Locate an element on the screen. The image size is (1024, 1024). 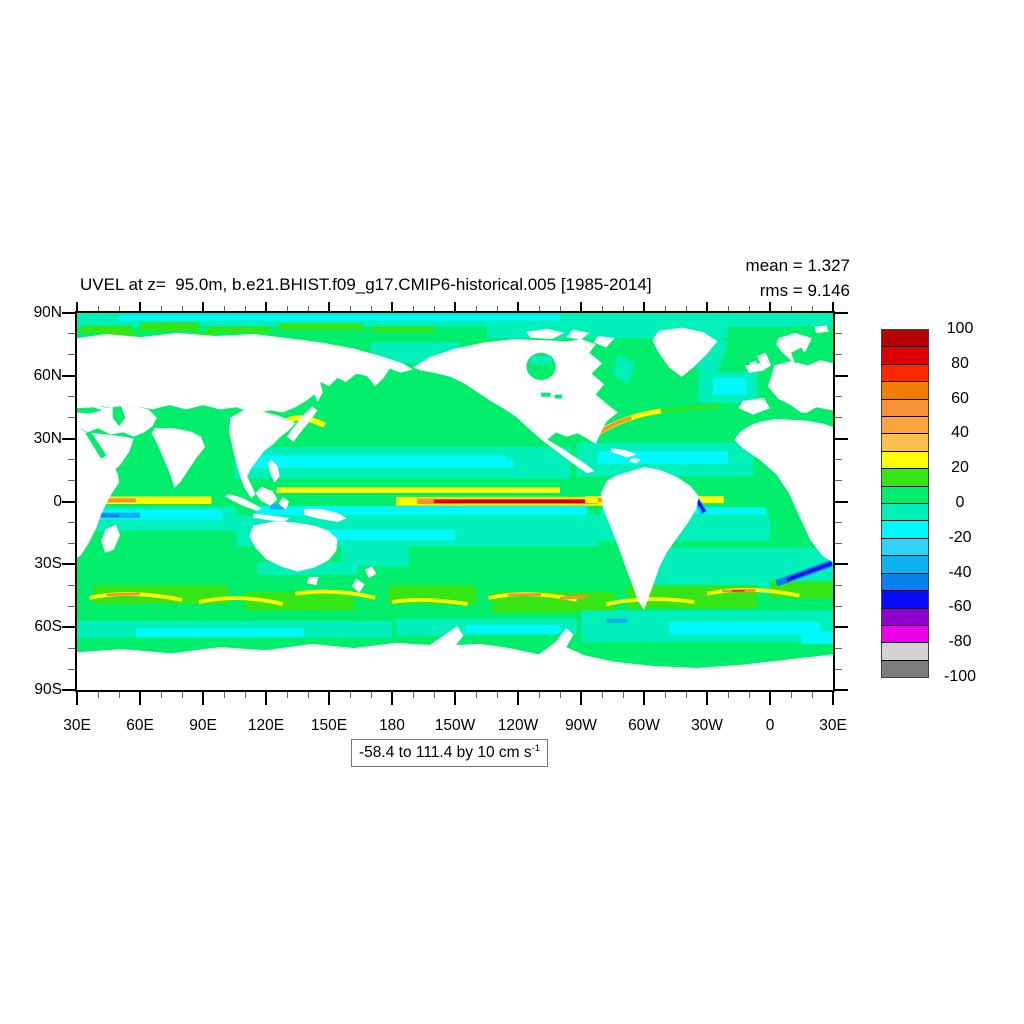
x-tick-label: 150E is located at coordinates (329, 725).